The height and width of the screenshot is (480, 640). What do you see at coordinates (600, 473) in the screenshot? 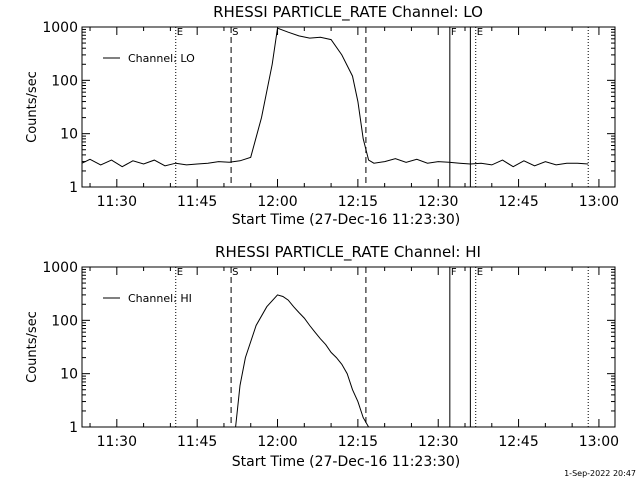
I see `footer-timestamp: 1-Sep-2022 20:47` at bounding box center [600, 473].